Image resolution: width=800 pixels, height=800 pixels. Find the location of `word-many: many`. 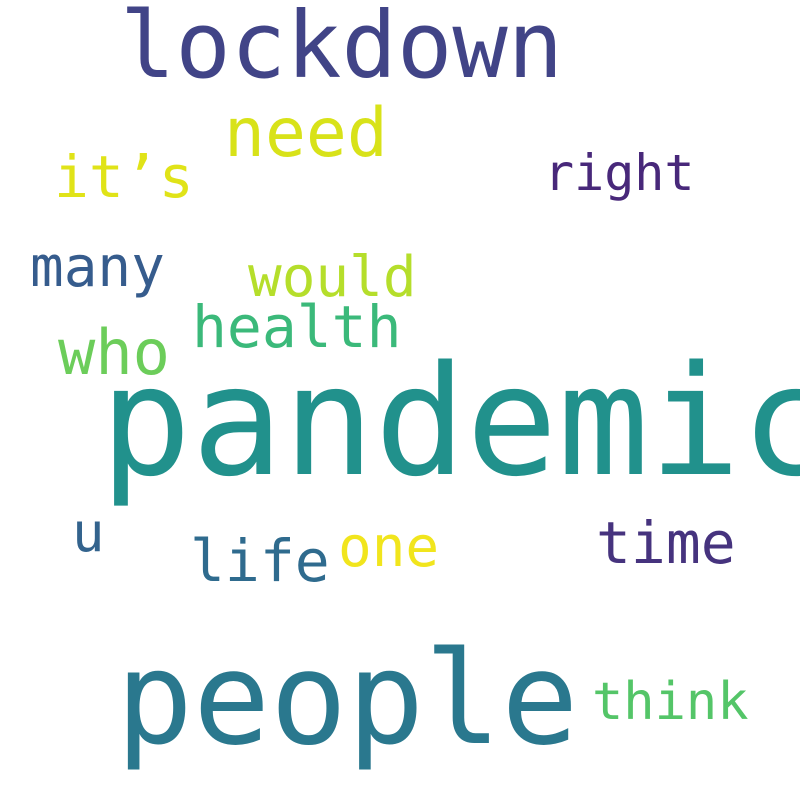

word-many: many is located at coordinates (97, 267).